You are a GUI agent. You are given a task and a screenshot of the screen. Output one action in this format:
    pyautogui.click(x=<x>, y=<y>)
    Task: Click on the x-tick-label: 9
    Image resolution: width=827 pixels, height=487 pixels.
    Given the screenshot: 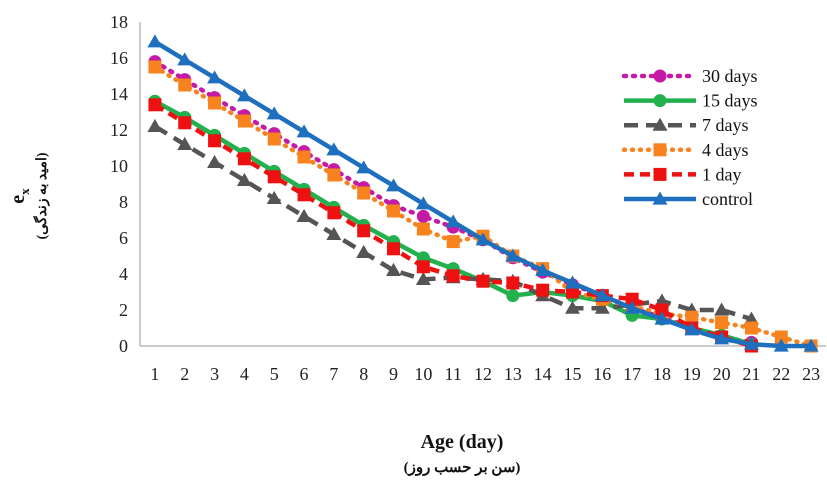 What is the action you would take?
    pyautogui.click(x=393, y=374)
    